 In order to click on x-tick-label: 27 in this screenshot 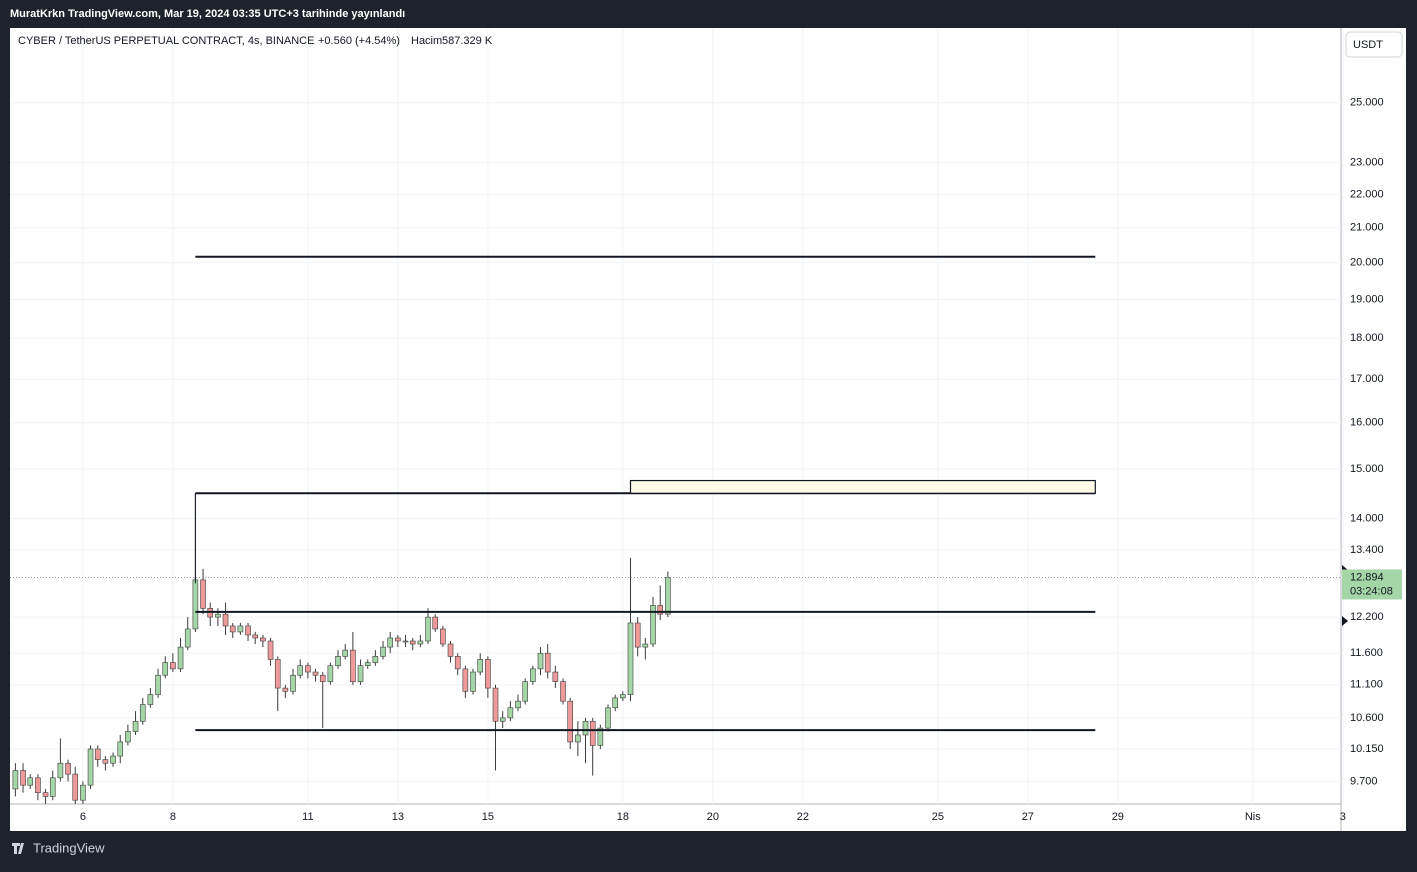, I will do `click(1028, 817)`.